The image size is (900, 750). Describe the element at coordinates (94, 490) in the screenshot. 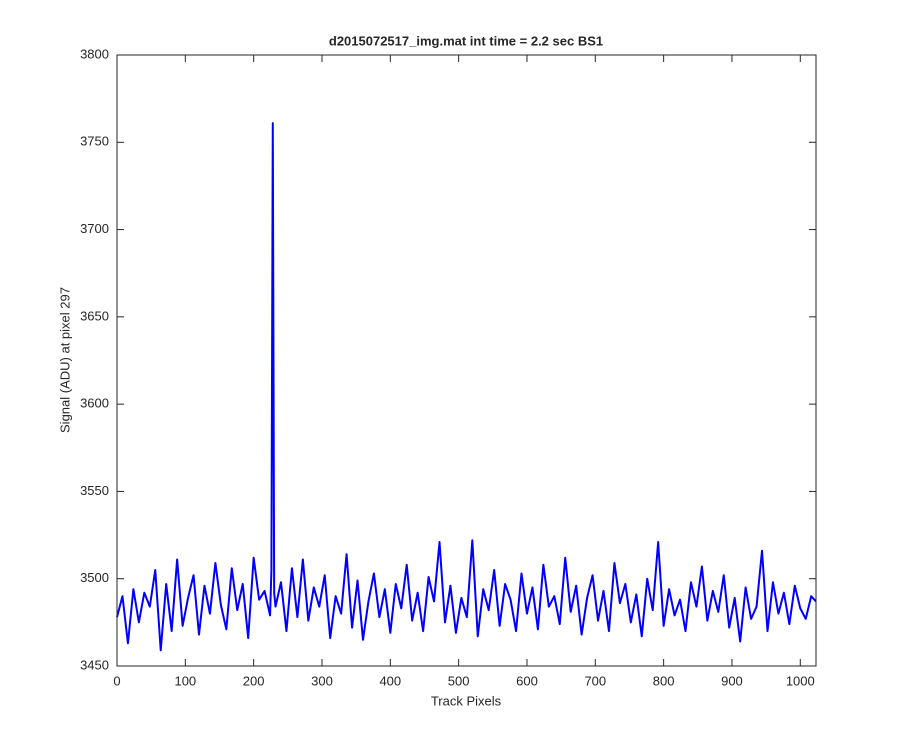

I see `y-tick-label: 3550` at that location.